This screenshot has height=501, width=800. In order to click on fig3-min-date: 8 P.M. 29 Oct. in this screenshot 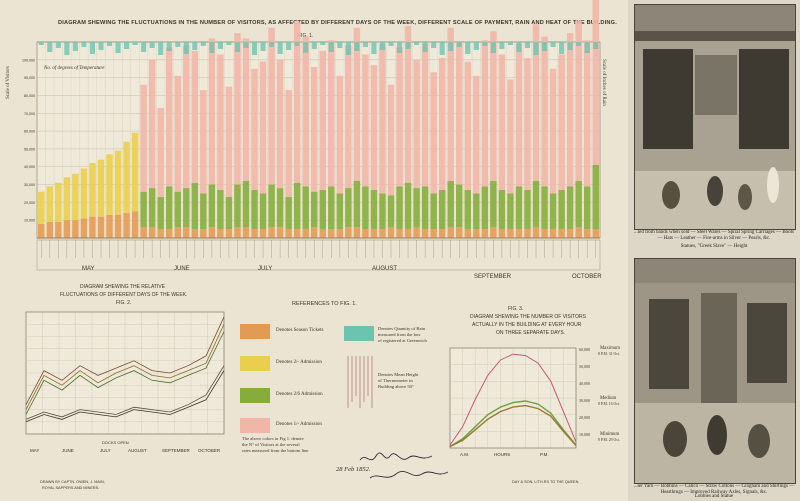, I will do `click(609, 440)`.